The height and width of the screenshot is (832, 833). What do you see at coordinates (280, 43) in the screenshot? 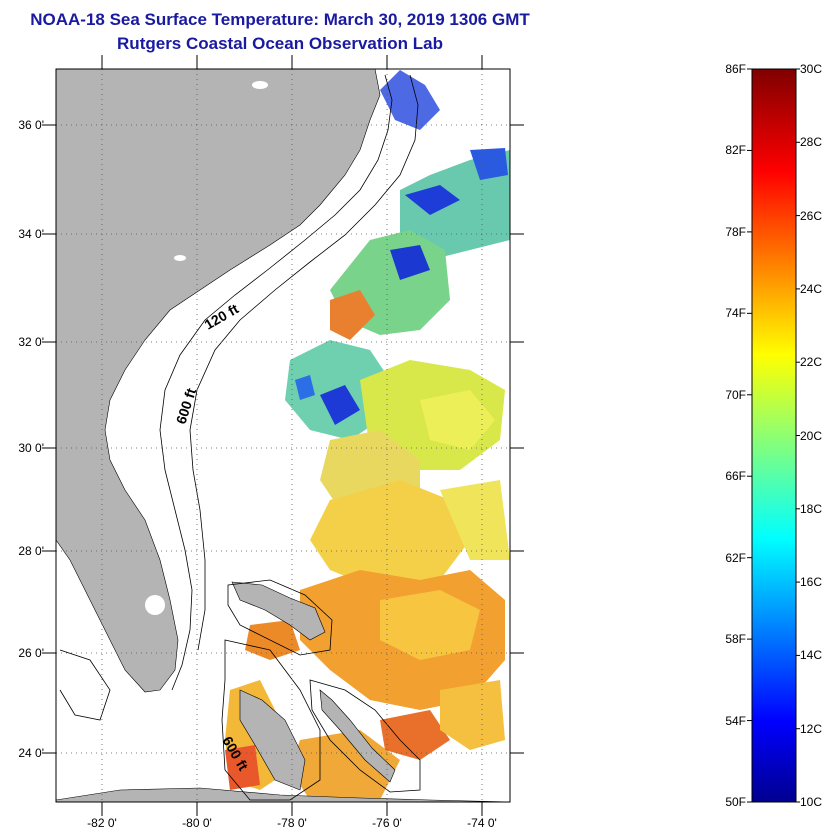
I see `map-subtitle: Rutgers Coastal Ocean Observation Lab` at bounding box center [280, 43].